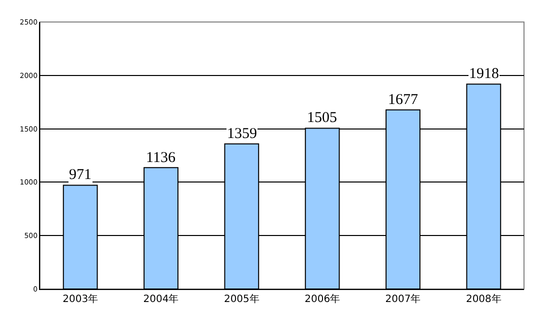 The image size is (552, 329). What do you see at coordinates (322, 118) in the screenshot?
I see `data-label: 1505` at bounding box center [322, 118].